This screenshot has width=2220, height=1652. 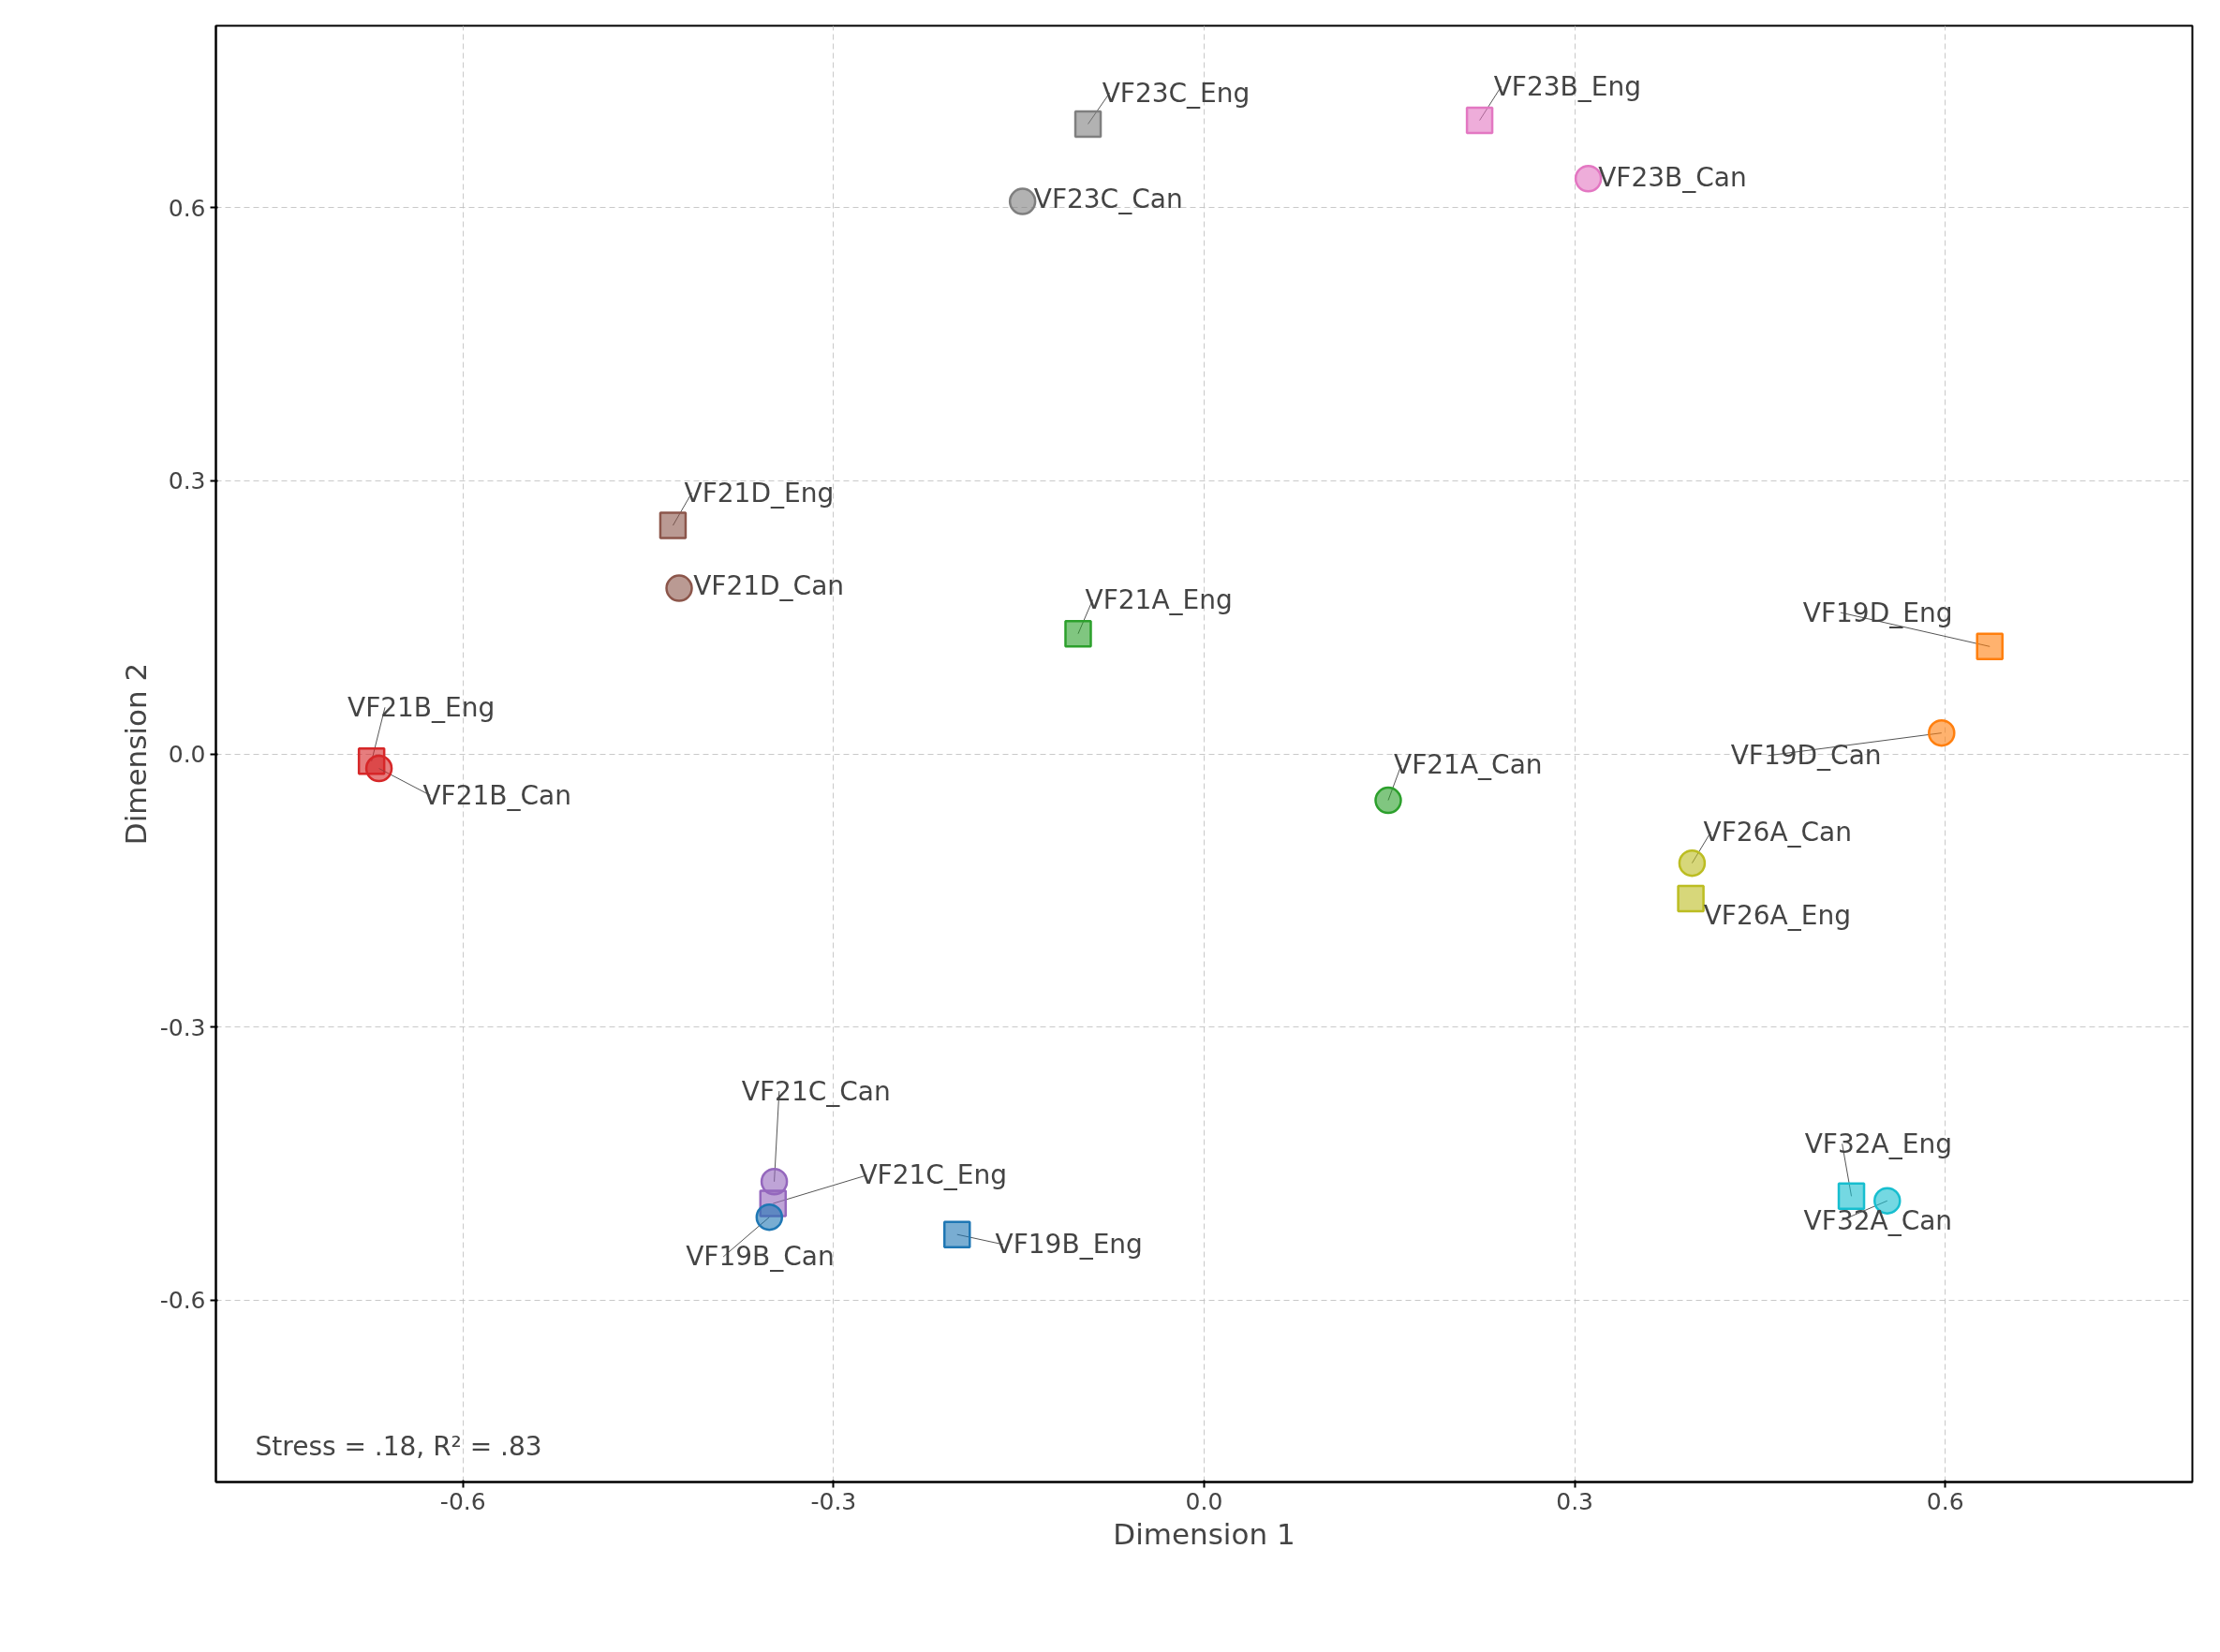 I want to click on annotation: Stress = .18, R² = .83, so click(x=398, y=1446).